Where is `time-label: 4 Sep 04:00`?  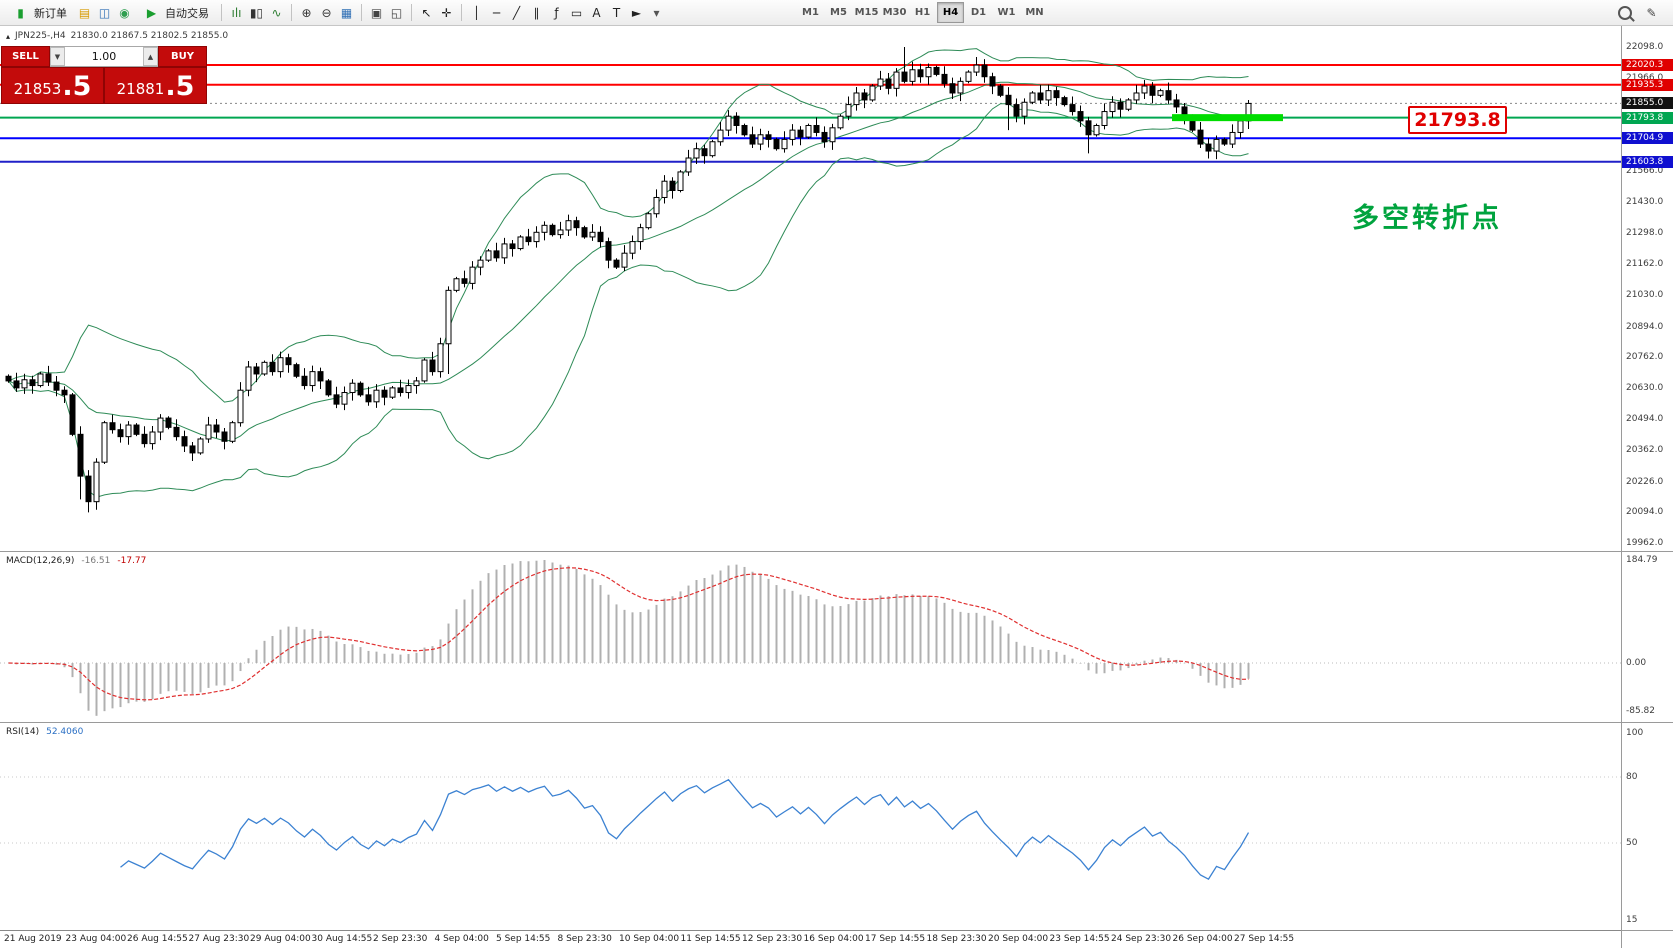
time-label: 4 Sep 04:00 is located at coordinates (461, 939).